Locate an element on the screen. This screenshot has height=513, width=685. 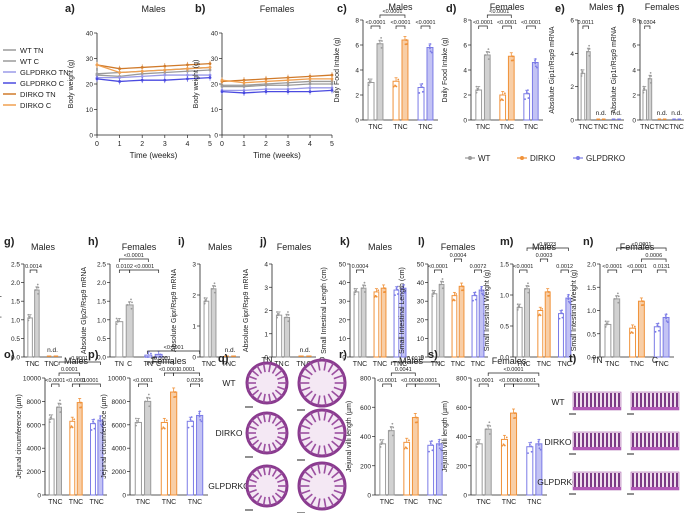
bar-dirko-c is located at coordinates (174, 443).